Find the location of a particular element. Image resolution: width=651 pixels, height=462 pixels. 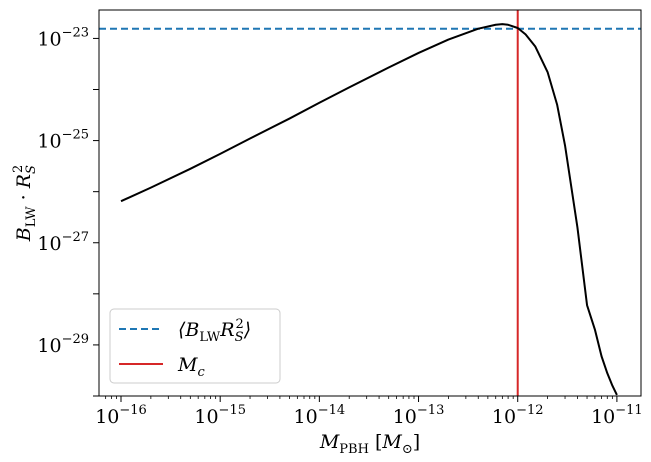

x-tick-label: 10−16 is located at coordinates (121, 415).